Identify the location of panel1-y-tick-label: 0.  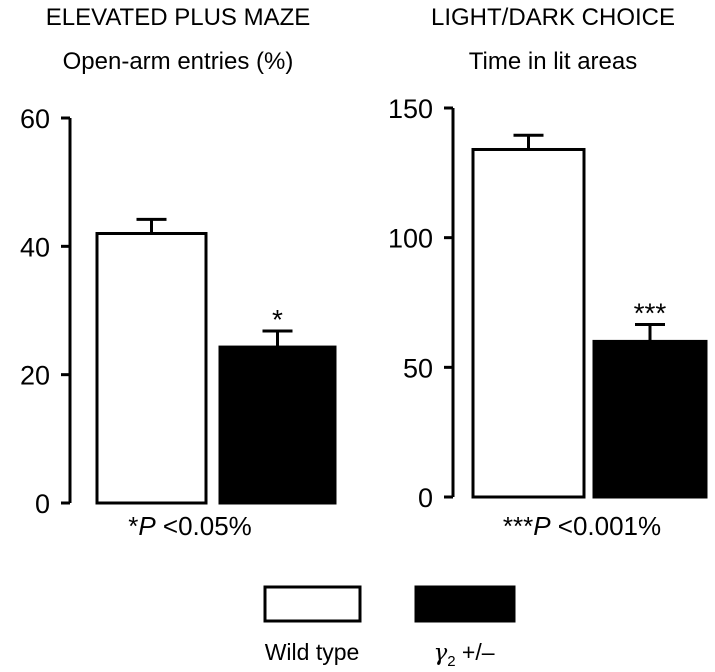
(42, 504).